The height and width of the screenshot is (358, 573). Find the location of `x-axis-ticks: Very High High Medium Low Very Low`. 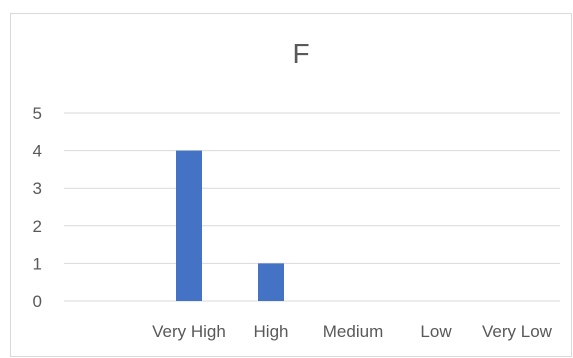

x-axis-ticks: Very High High Medium Low Very Low is located at coordinates (352, 331).